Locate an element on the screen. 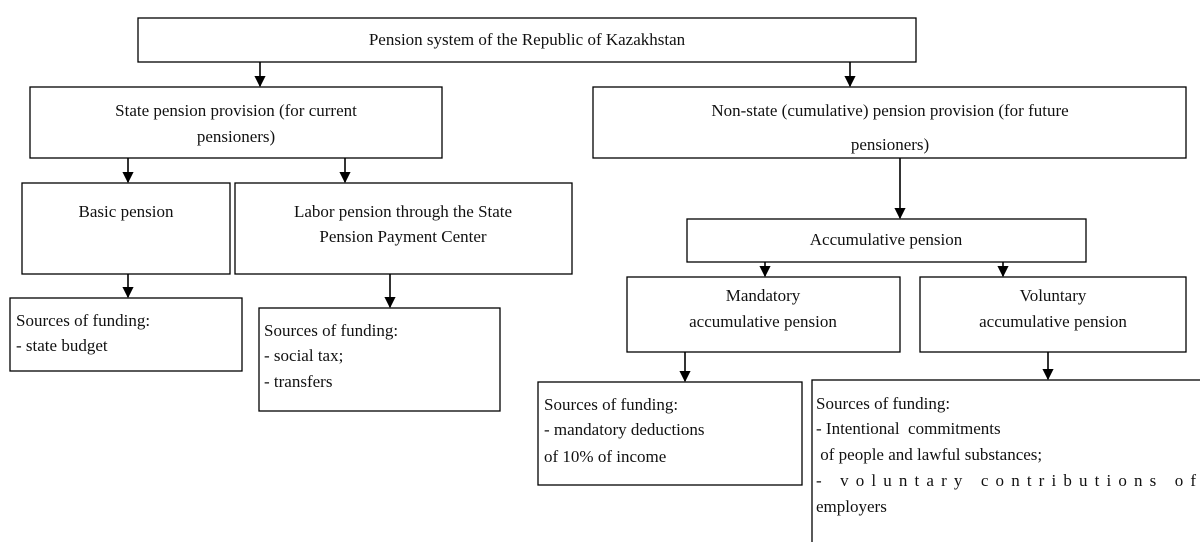 This screenshot has height=542, width=1200. node-label: employers is located at coordinates (851, 506).